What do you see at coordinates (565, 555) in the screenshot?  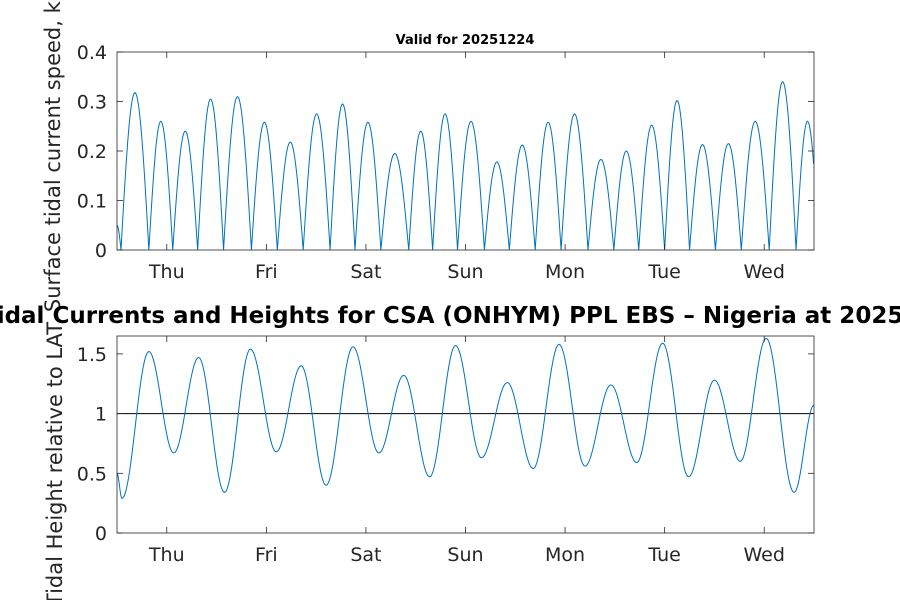 I see `bottom-xtick-label: Mon` at bounding box center [565, 555].